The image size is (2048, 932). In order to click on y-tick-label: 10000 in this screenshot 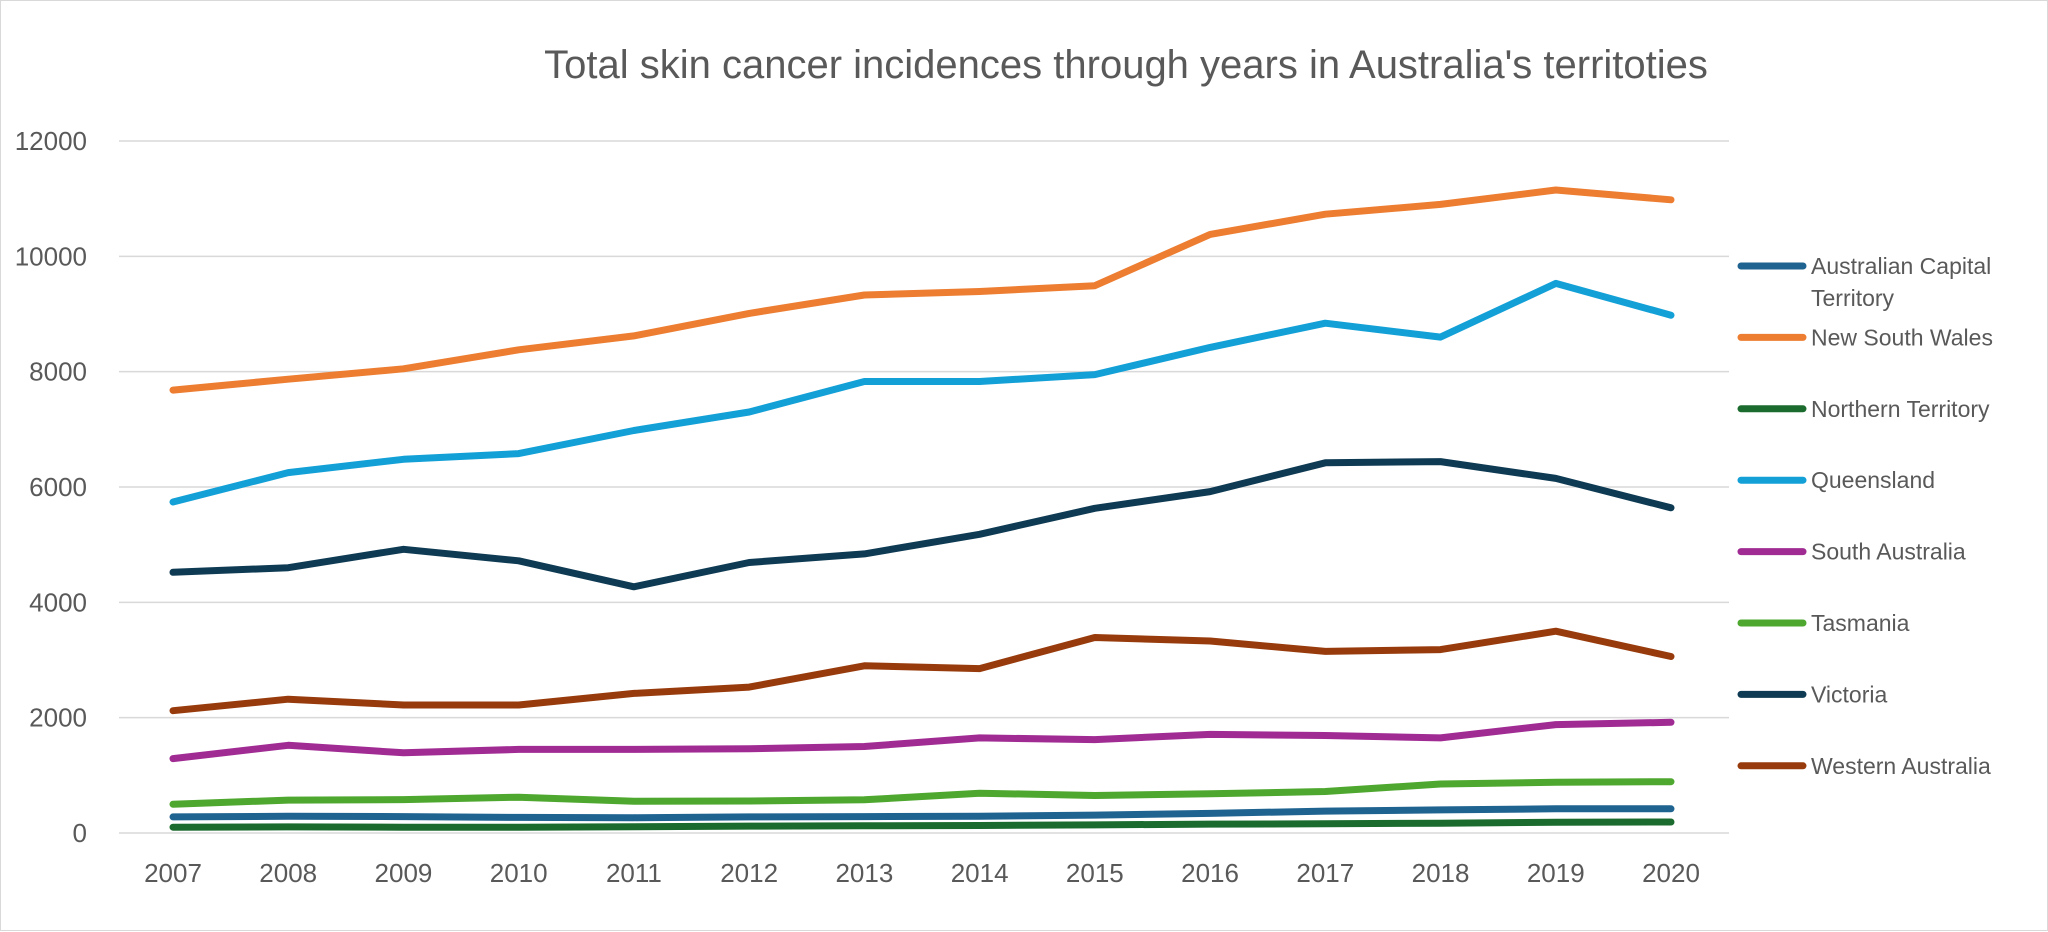, I will do `click(51, 256)`.